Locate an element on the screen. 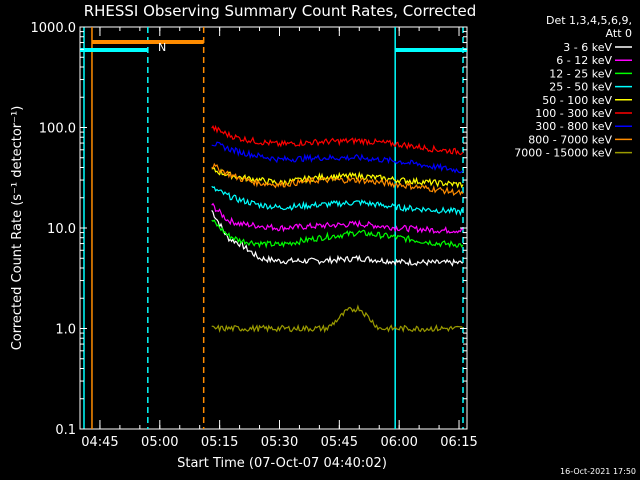 This screenshot has width=640, height=480. y-axis-label: Corrected Count Rate (s⁻¹ detector⁻¹) is located at coordinates (17, 228).